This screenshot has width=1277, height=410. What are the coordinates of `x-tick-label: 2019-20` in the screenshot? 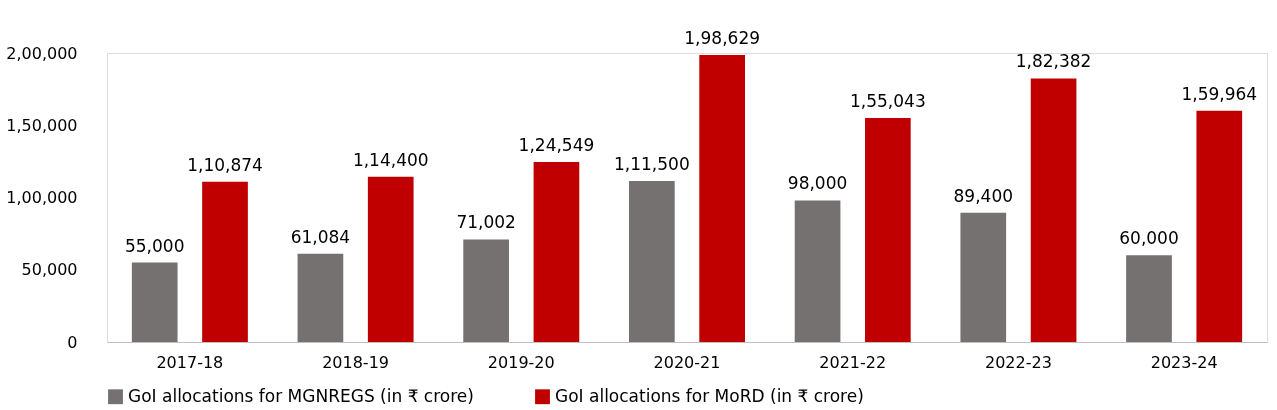 It's located at (521, 362).